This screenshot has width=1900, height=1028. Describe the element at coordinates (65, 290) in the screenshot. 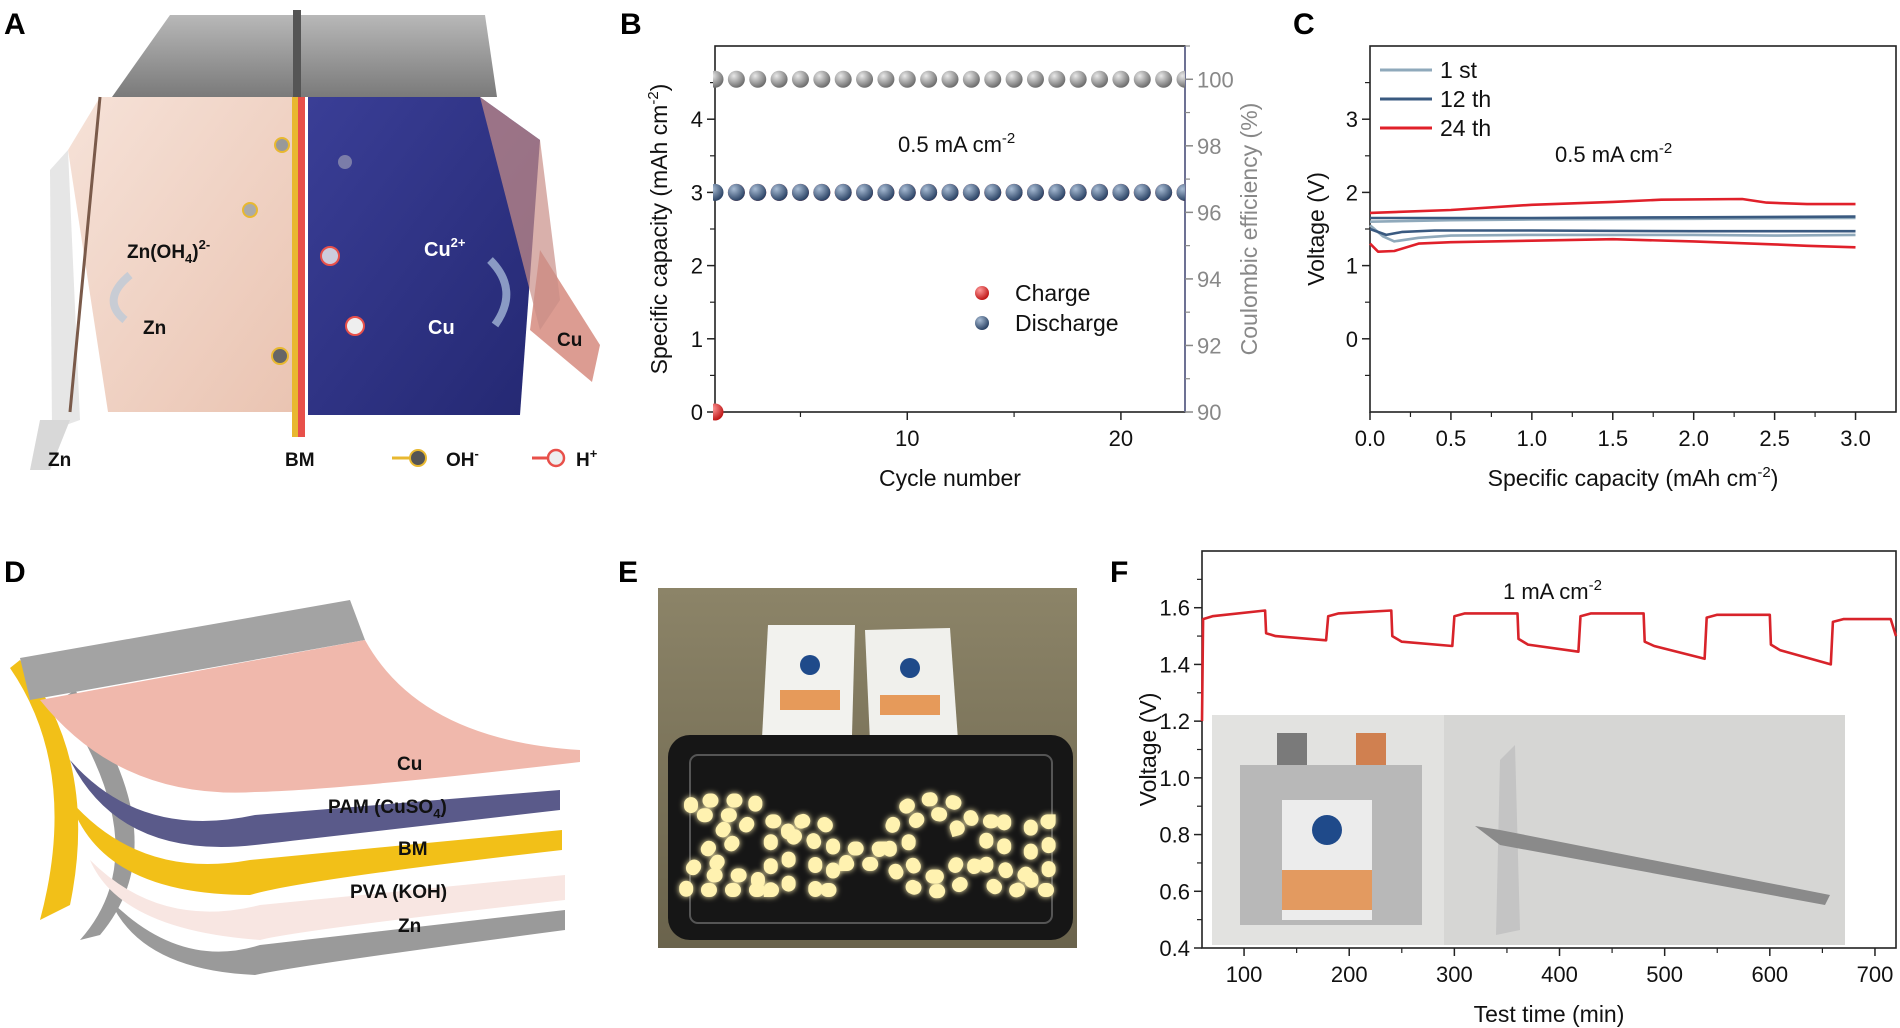

I see `zn-electrode` at that location.